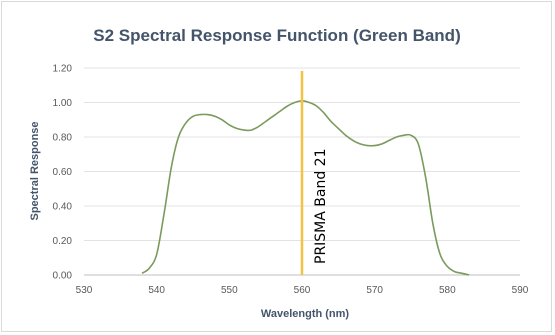  Describe the element at coordinates (321, 207) in the screenshot. I see `prisma-band-label: PRISMA Band 21` at that location.